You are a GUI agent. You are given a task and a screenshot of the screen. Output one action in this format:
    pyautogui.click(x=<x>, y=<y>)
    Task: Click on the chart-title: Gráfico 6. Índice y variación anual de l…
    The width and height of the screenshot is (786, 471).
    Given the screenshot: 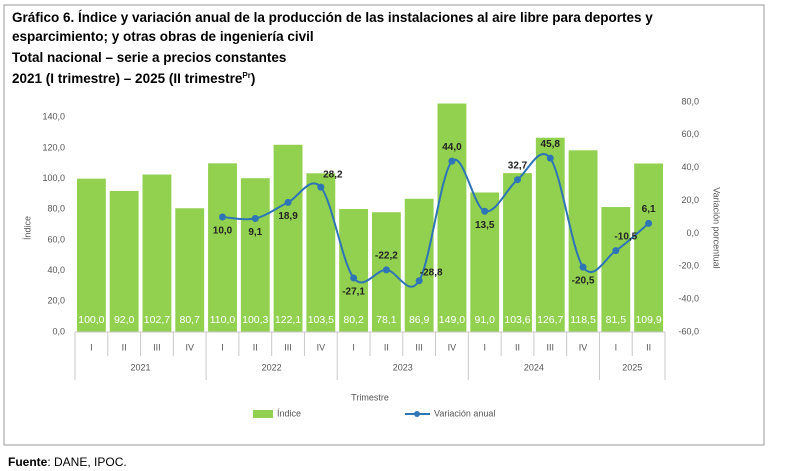 What is the action you would take?
    pyautogui.click(x=332, y=17)
    